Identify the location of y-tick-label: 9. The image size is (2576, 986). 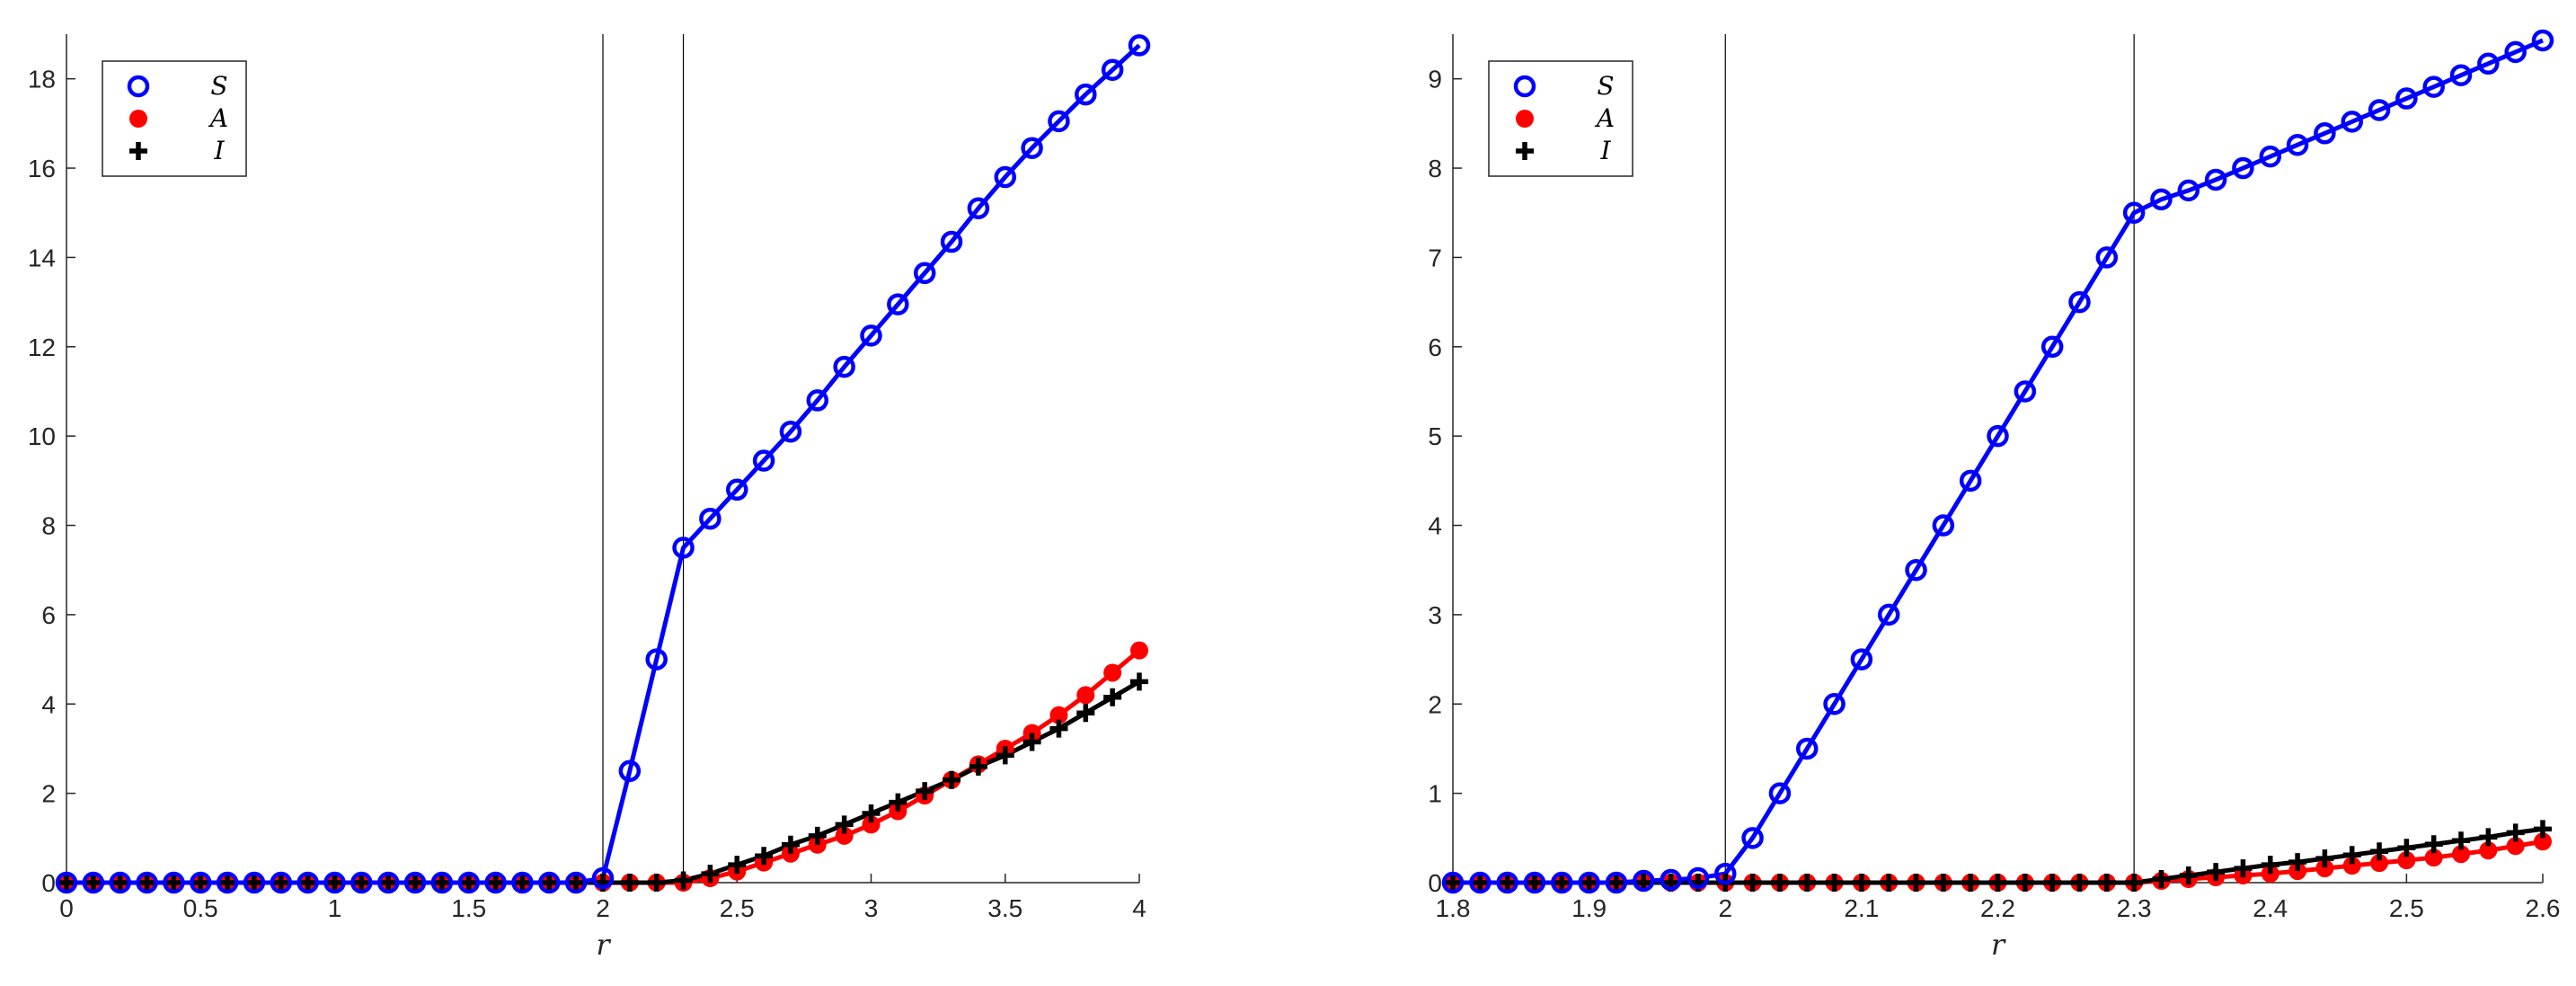
(1435, 80).